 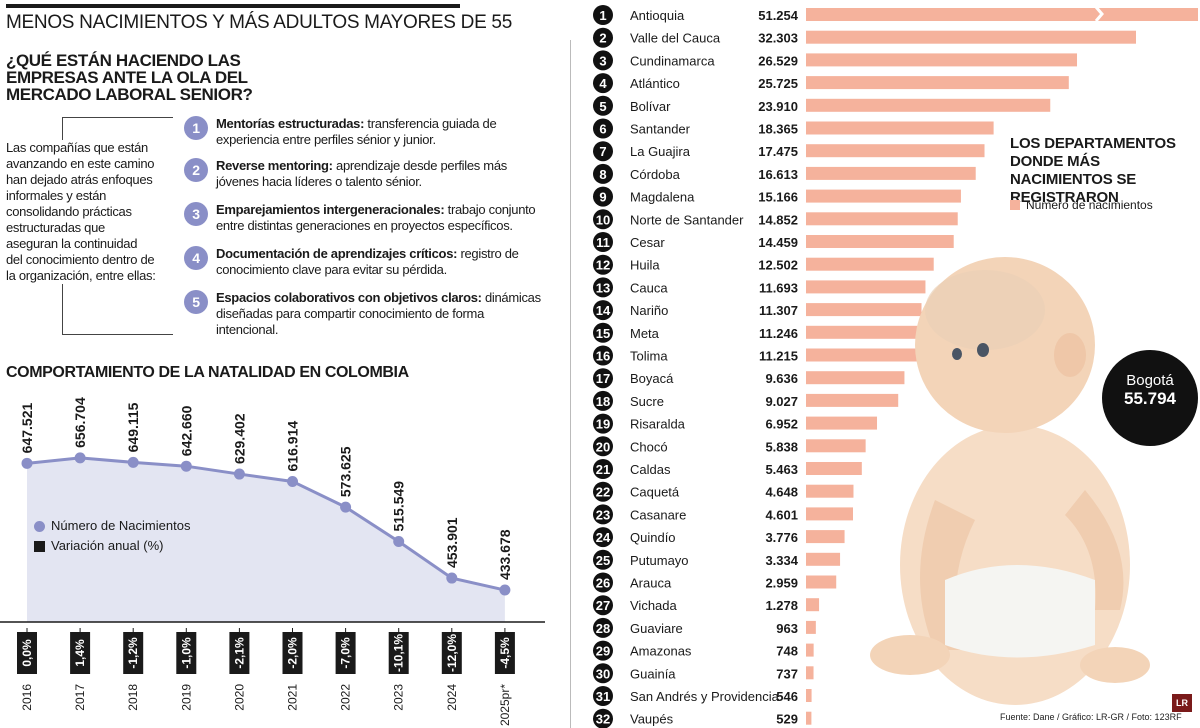 I want to click on department-value: 2.959, so click(x=781, y=583).